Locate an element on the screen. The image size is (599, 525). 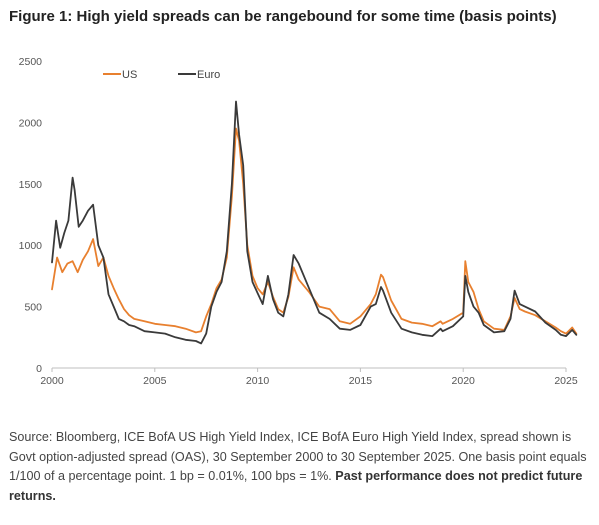
chart-legend: US Euro is located at coordinates (161, 75).